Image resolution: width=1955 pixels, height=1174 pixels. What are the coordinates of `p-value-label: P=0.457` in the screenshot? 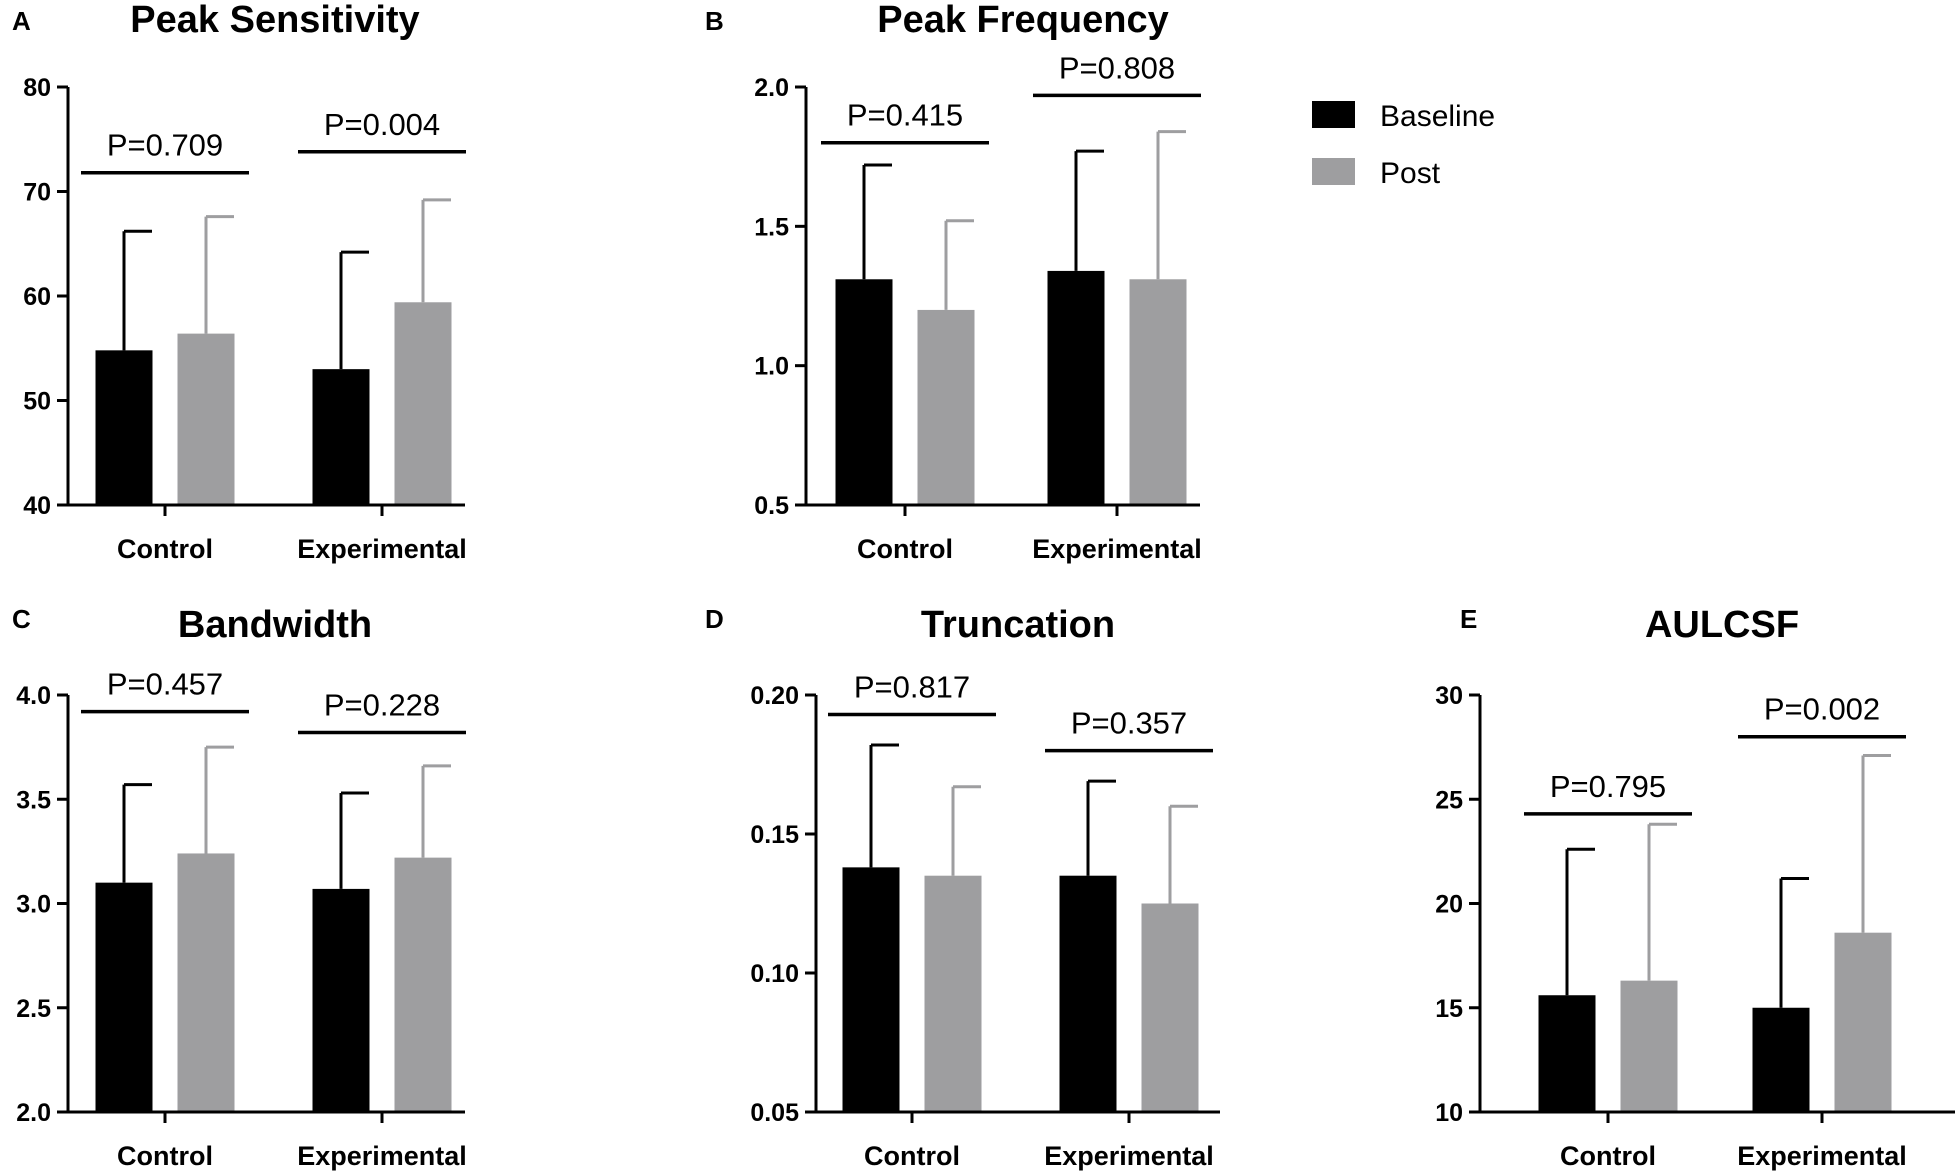 It's located at (165, 684).